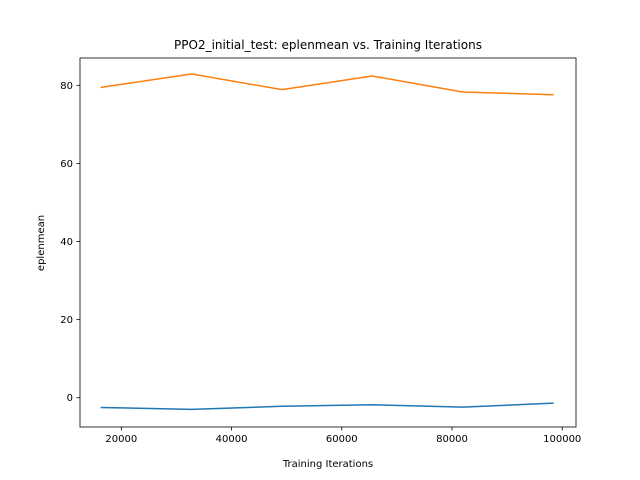 This screenshot has width=640, height=480. What do you see at coordinates (66, 242) in the screenshot?
I see `y-tick-label: 40` at bounding box center [66, 242].